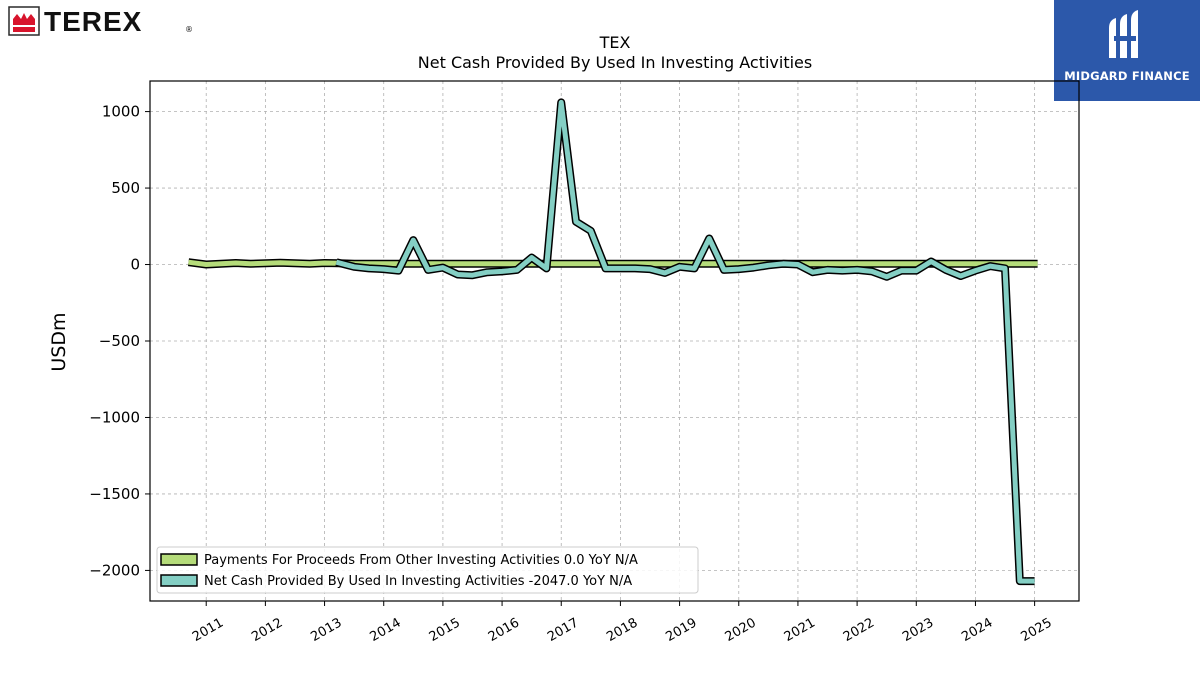 The image size is (1200, 675). I want to click on y-tick-label: 500, so click(125, 188).